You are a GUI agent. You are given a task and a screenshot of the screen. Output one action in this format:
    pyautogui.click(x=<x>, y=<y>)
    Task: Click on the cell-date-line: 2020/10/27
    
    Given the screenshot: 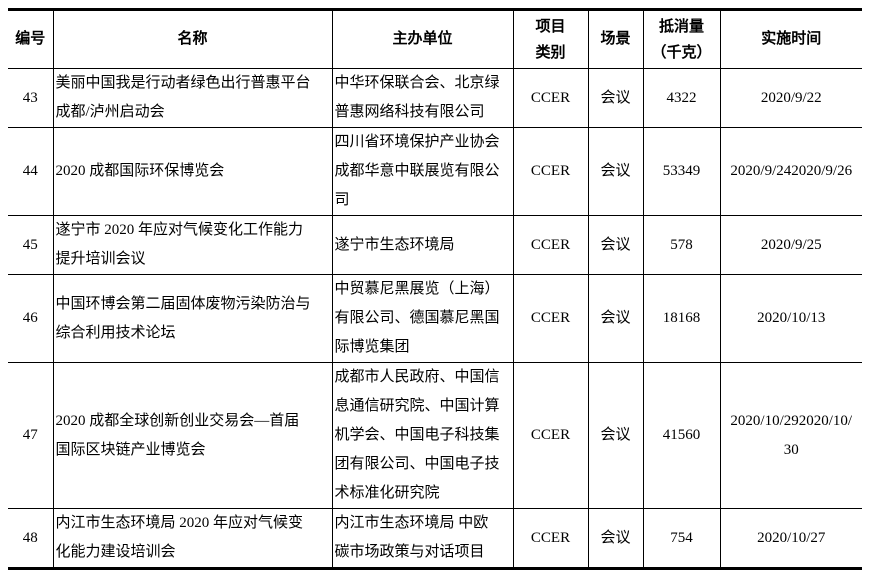 What is the action you would take?
    pyautogui.click(x=791, y=537)
    